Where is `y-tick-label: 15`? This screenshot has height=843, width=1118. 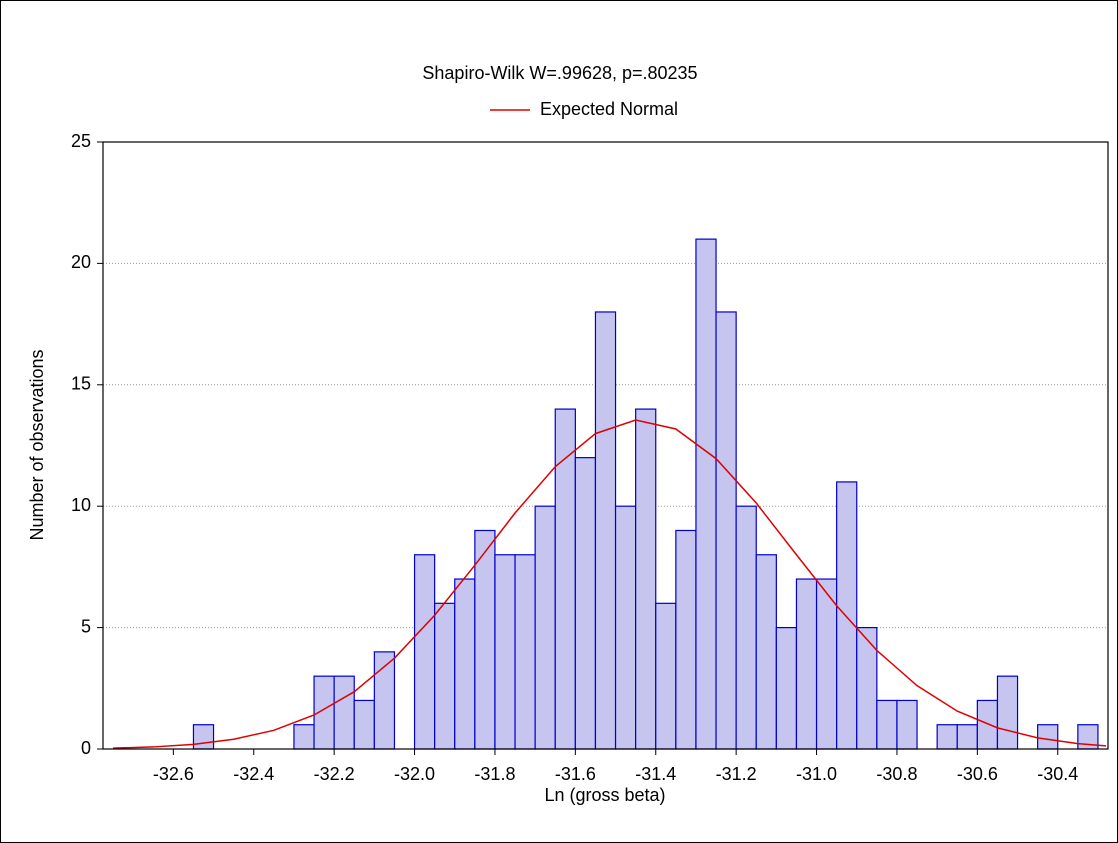
y-tick-label: 15 is located at coordinates (81, 384).